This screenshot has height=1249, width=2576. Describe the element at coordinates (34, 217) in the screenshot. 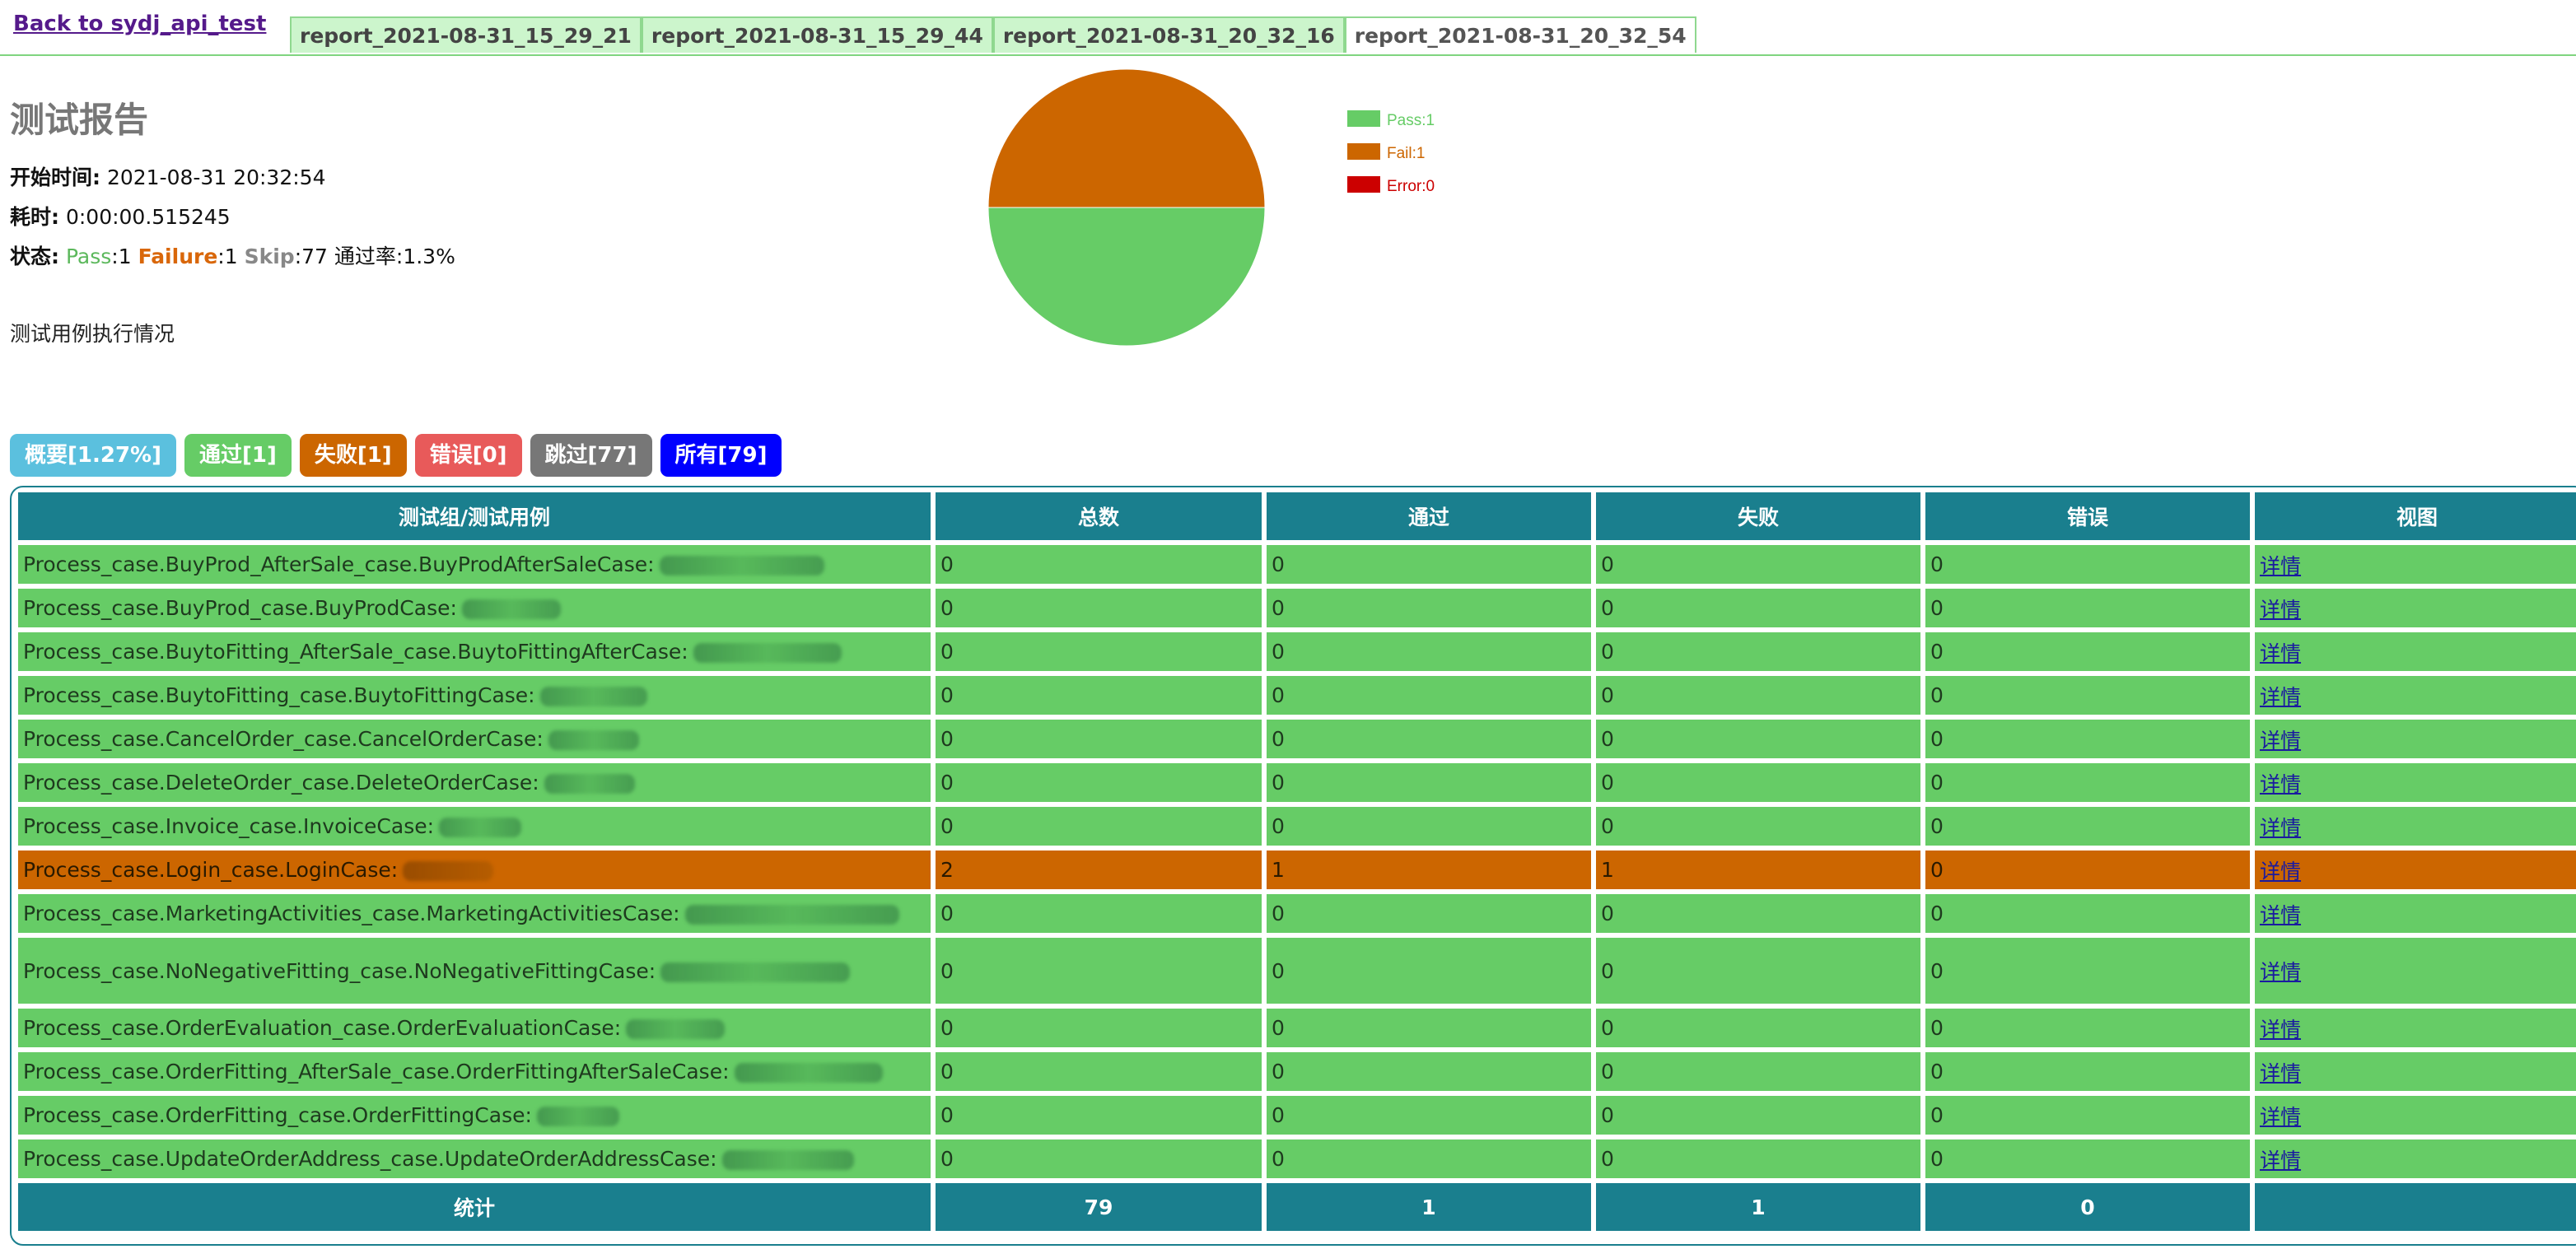

I see `duration-label: 耗时:` at that location.